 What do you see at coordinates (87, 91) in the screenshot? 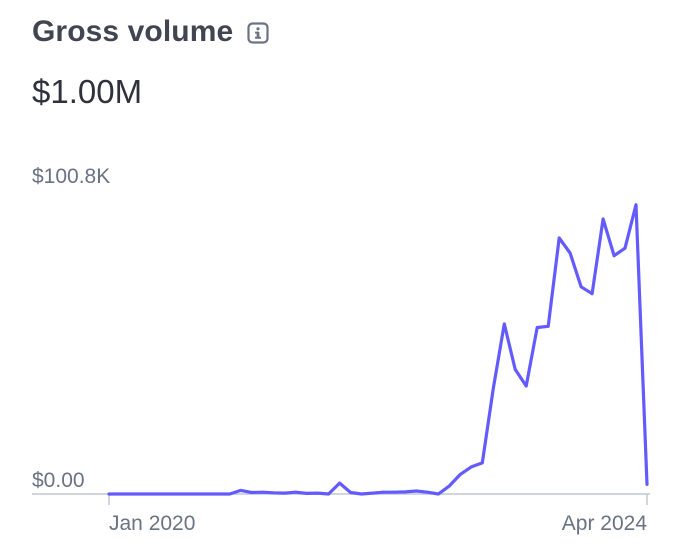
I see `total-value: $1.00M` at bounding box center [87, 91].